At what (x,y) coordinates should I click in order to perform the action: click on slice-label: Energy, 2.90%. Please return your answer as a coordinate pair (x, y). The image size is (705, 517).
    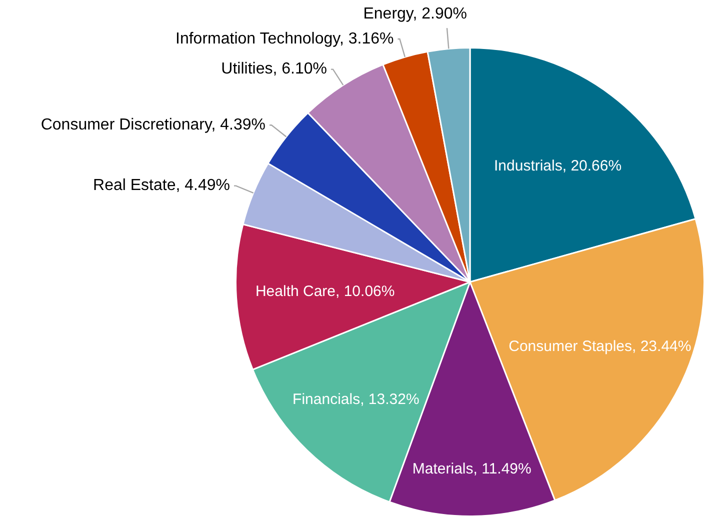
    Looking at the image, I should click on (415, 13).